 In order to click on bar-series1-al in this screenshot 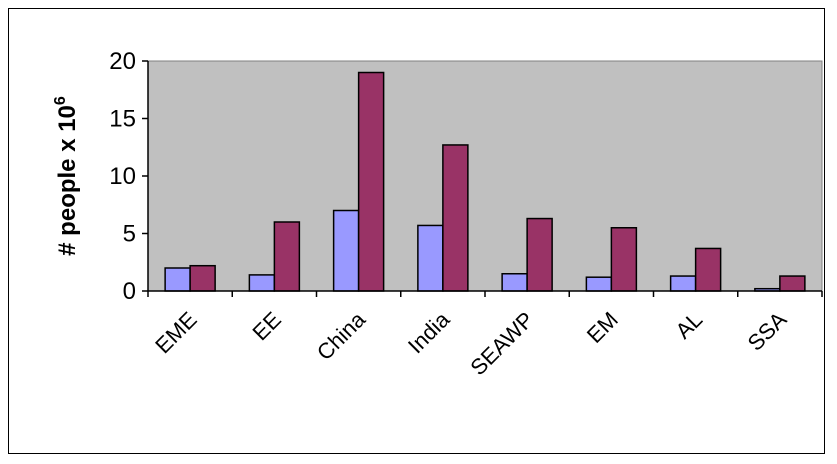, I will do `click(683, 283)`.